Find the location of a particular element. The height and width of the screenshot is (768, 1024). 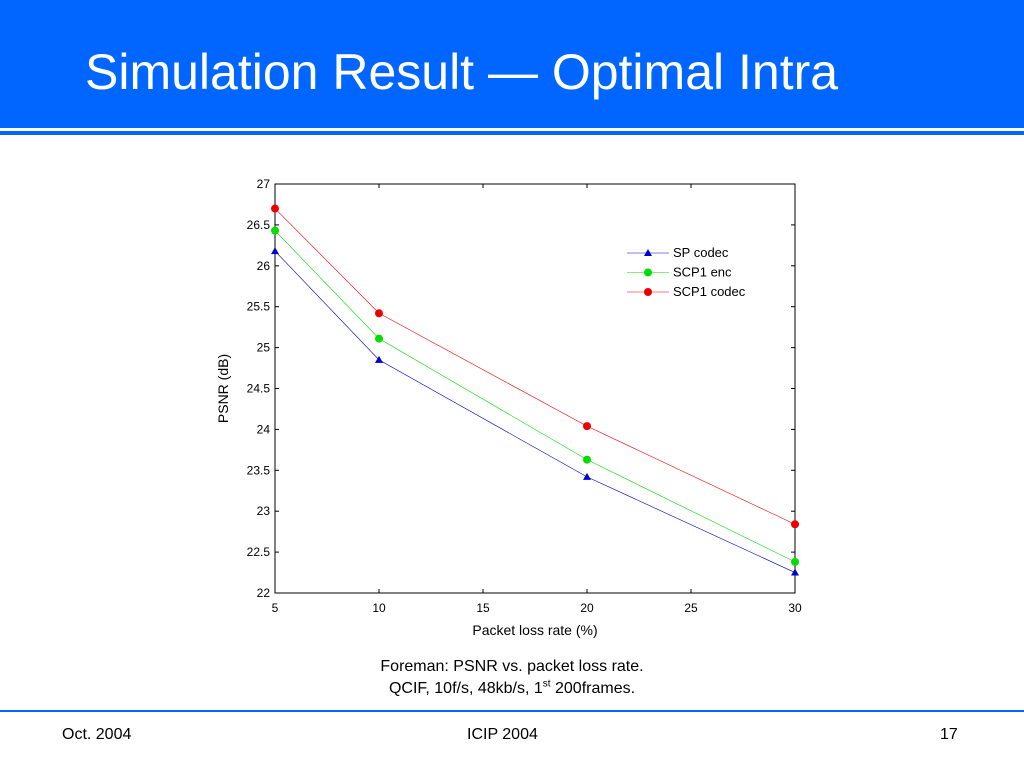

caption-line-2-text: QCIF, 10f/s, 48kb/s, 1 is located at coordinates (465, 688).